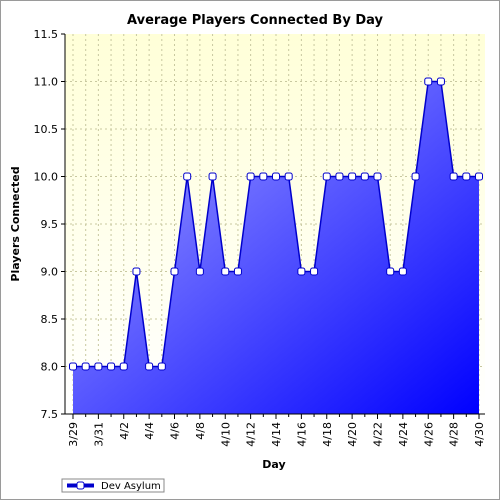  I want to click on x-tick-label: 4/4, so click(149, 431).